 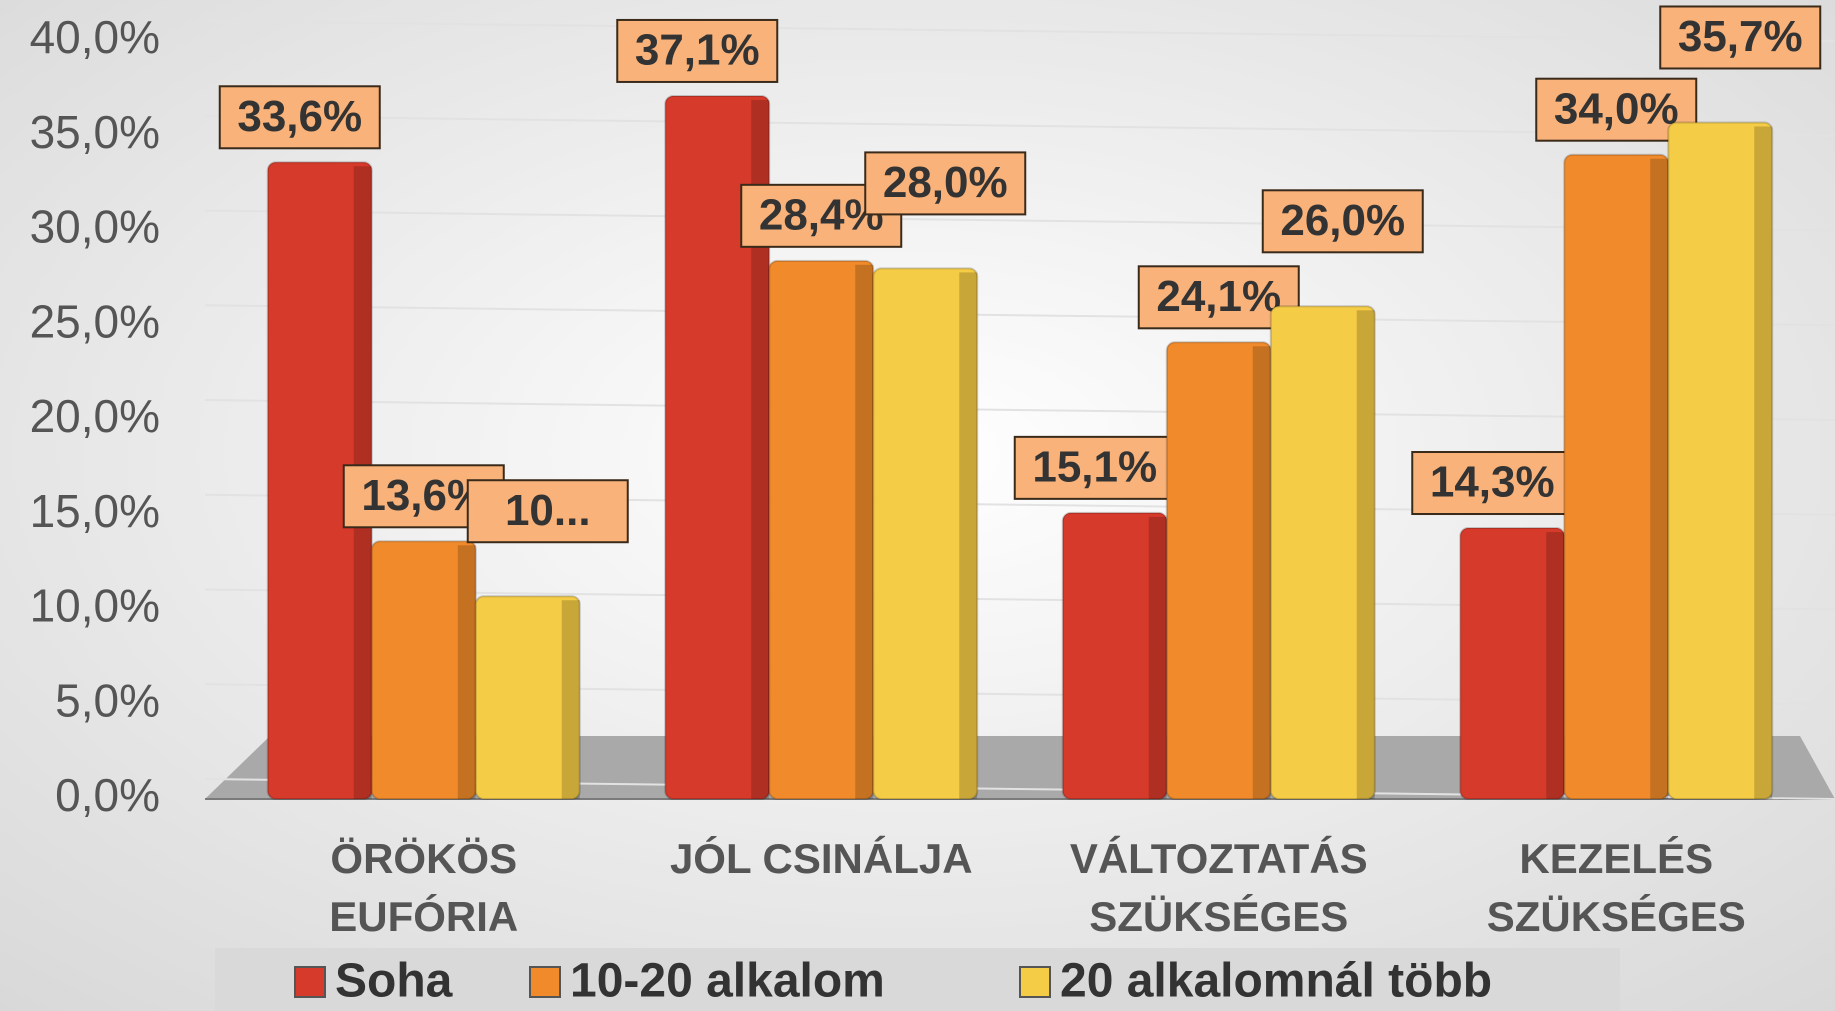 I want to click on data-label: 35,7%, so click(x=1740, y=36).